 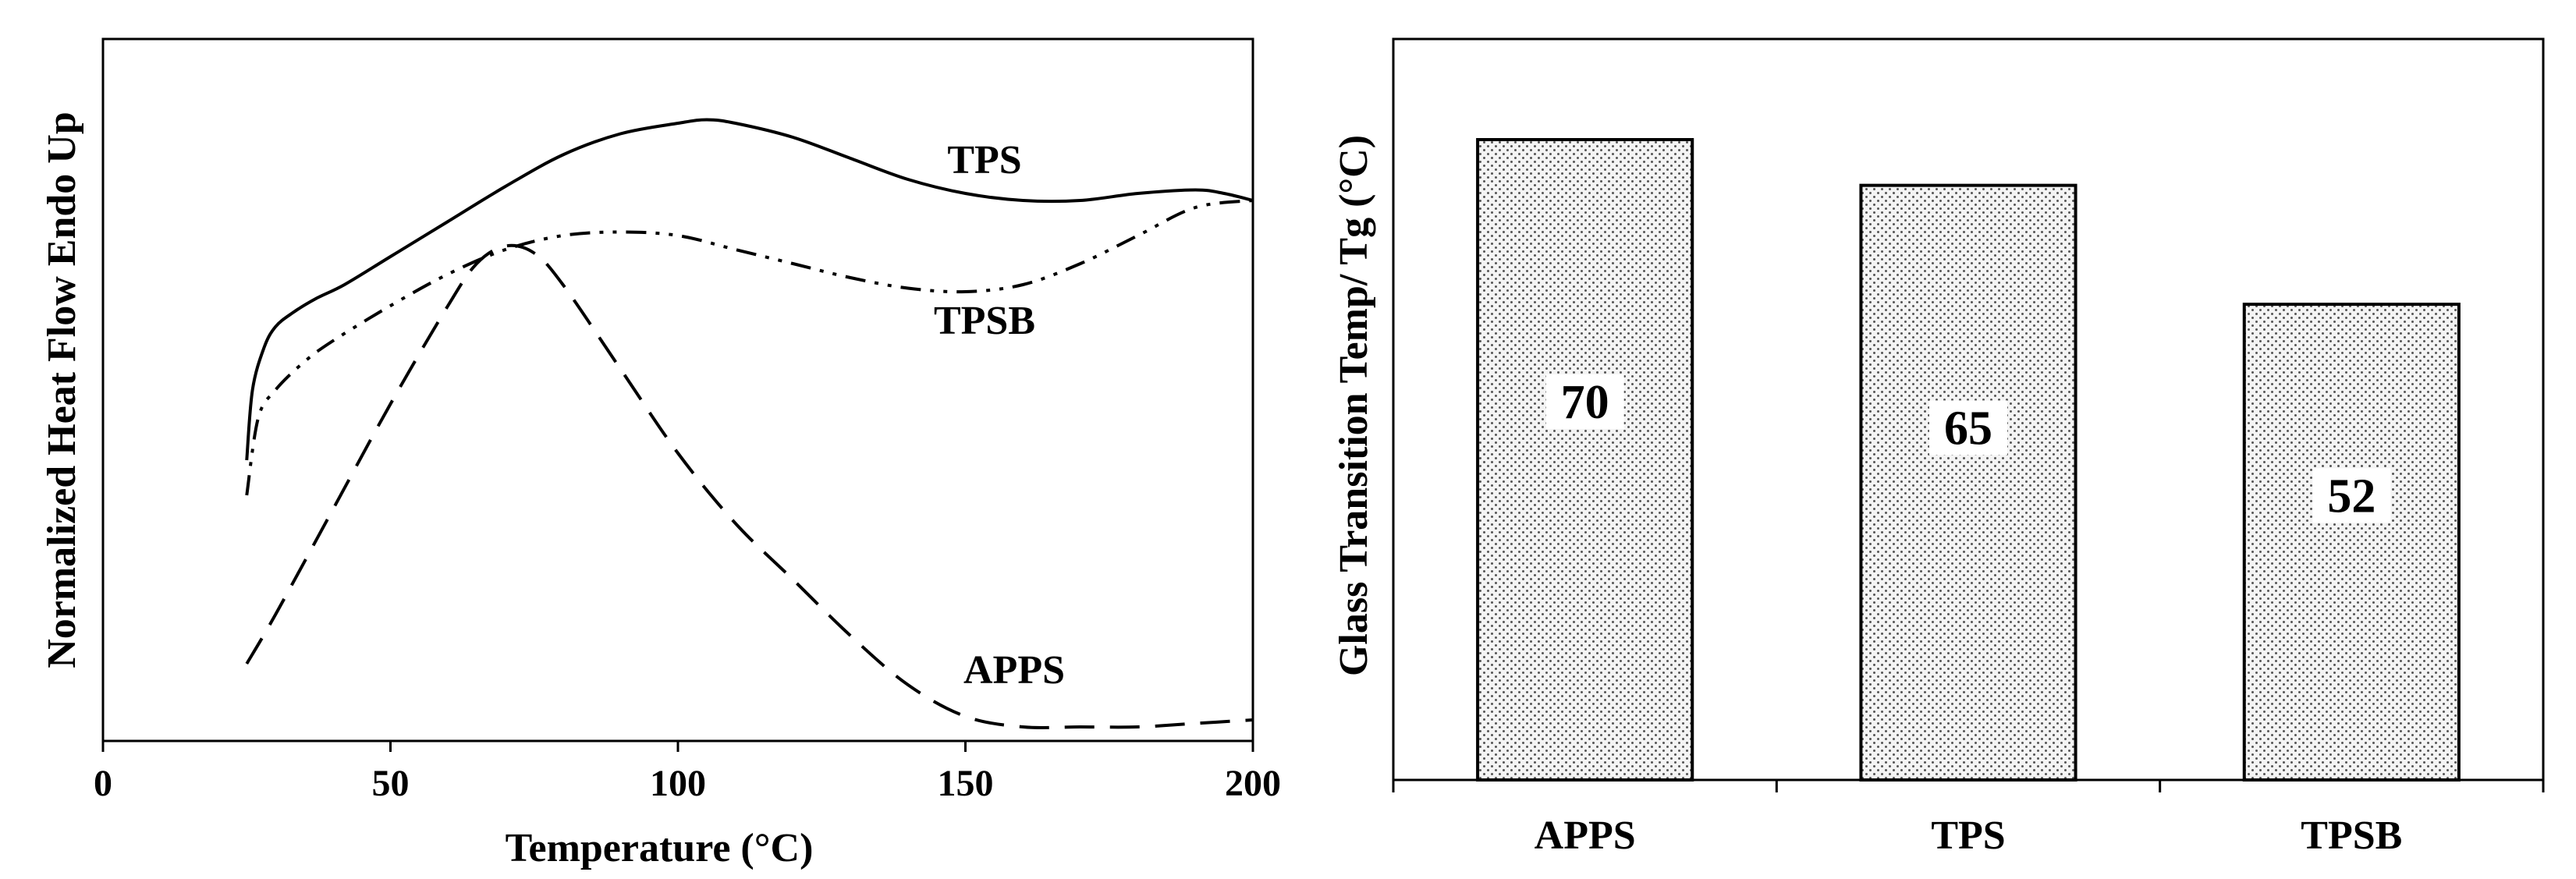 I want to click on bar-value-label-tpsb: 52, so click(x=2351, y=497).